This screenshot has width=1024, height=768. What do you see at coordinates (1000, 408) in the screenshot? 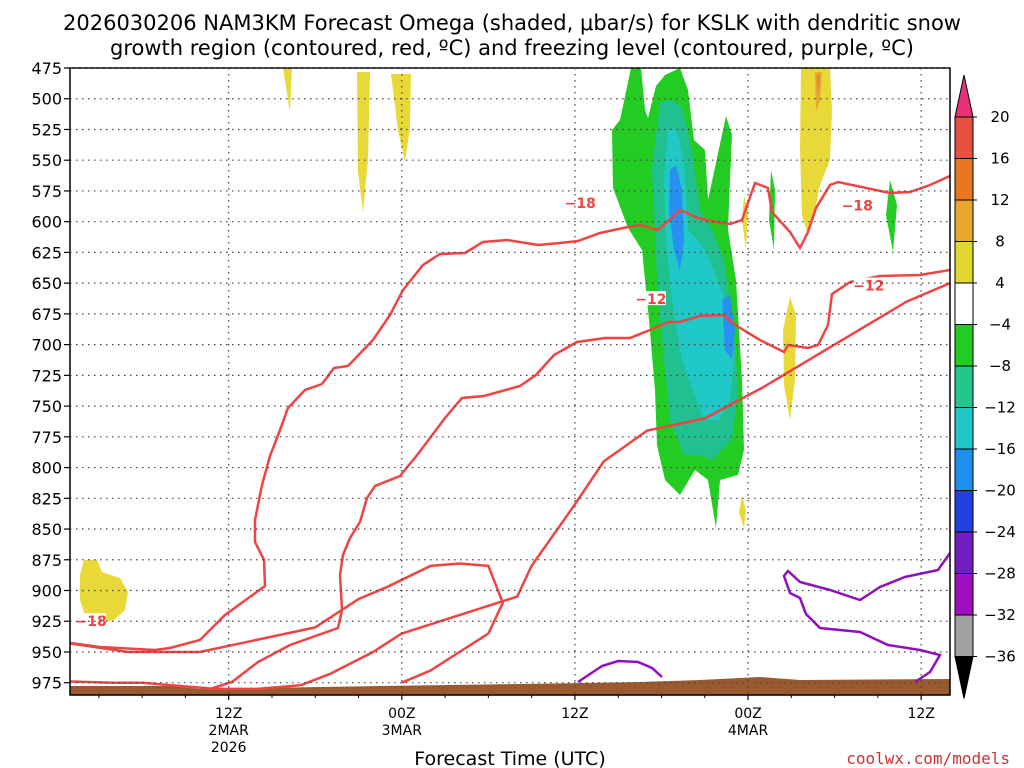
I see `colorbar-label: −12` at bounding box center [1000, 408].